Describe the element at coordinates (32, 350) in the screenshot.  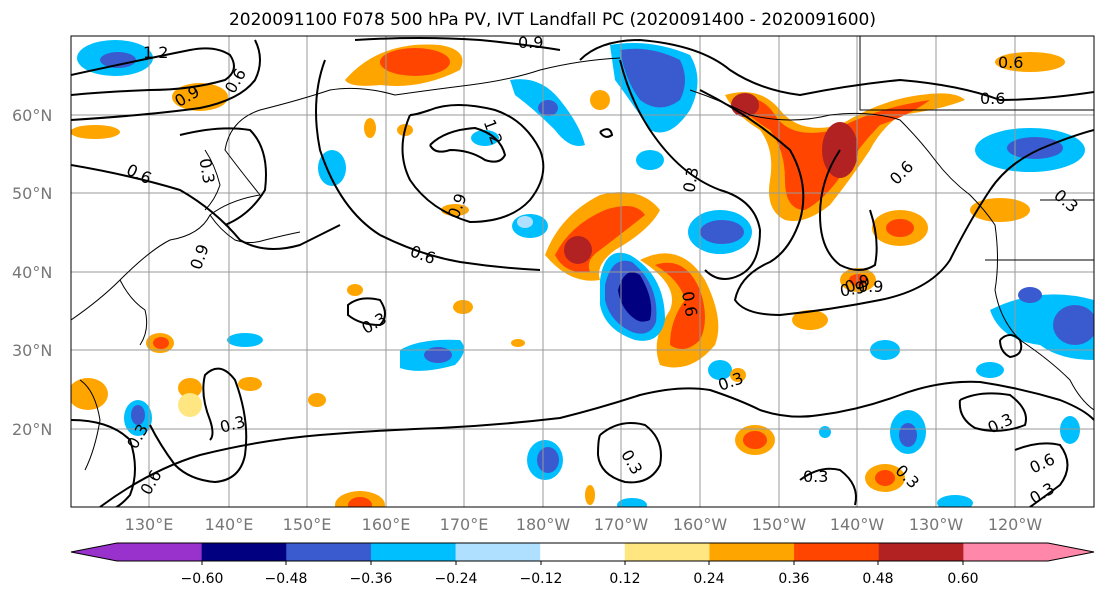
I see `lat-label: 30°N` at that location.